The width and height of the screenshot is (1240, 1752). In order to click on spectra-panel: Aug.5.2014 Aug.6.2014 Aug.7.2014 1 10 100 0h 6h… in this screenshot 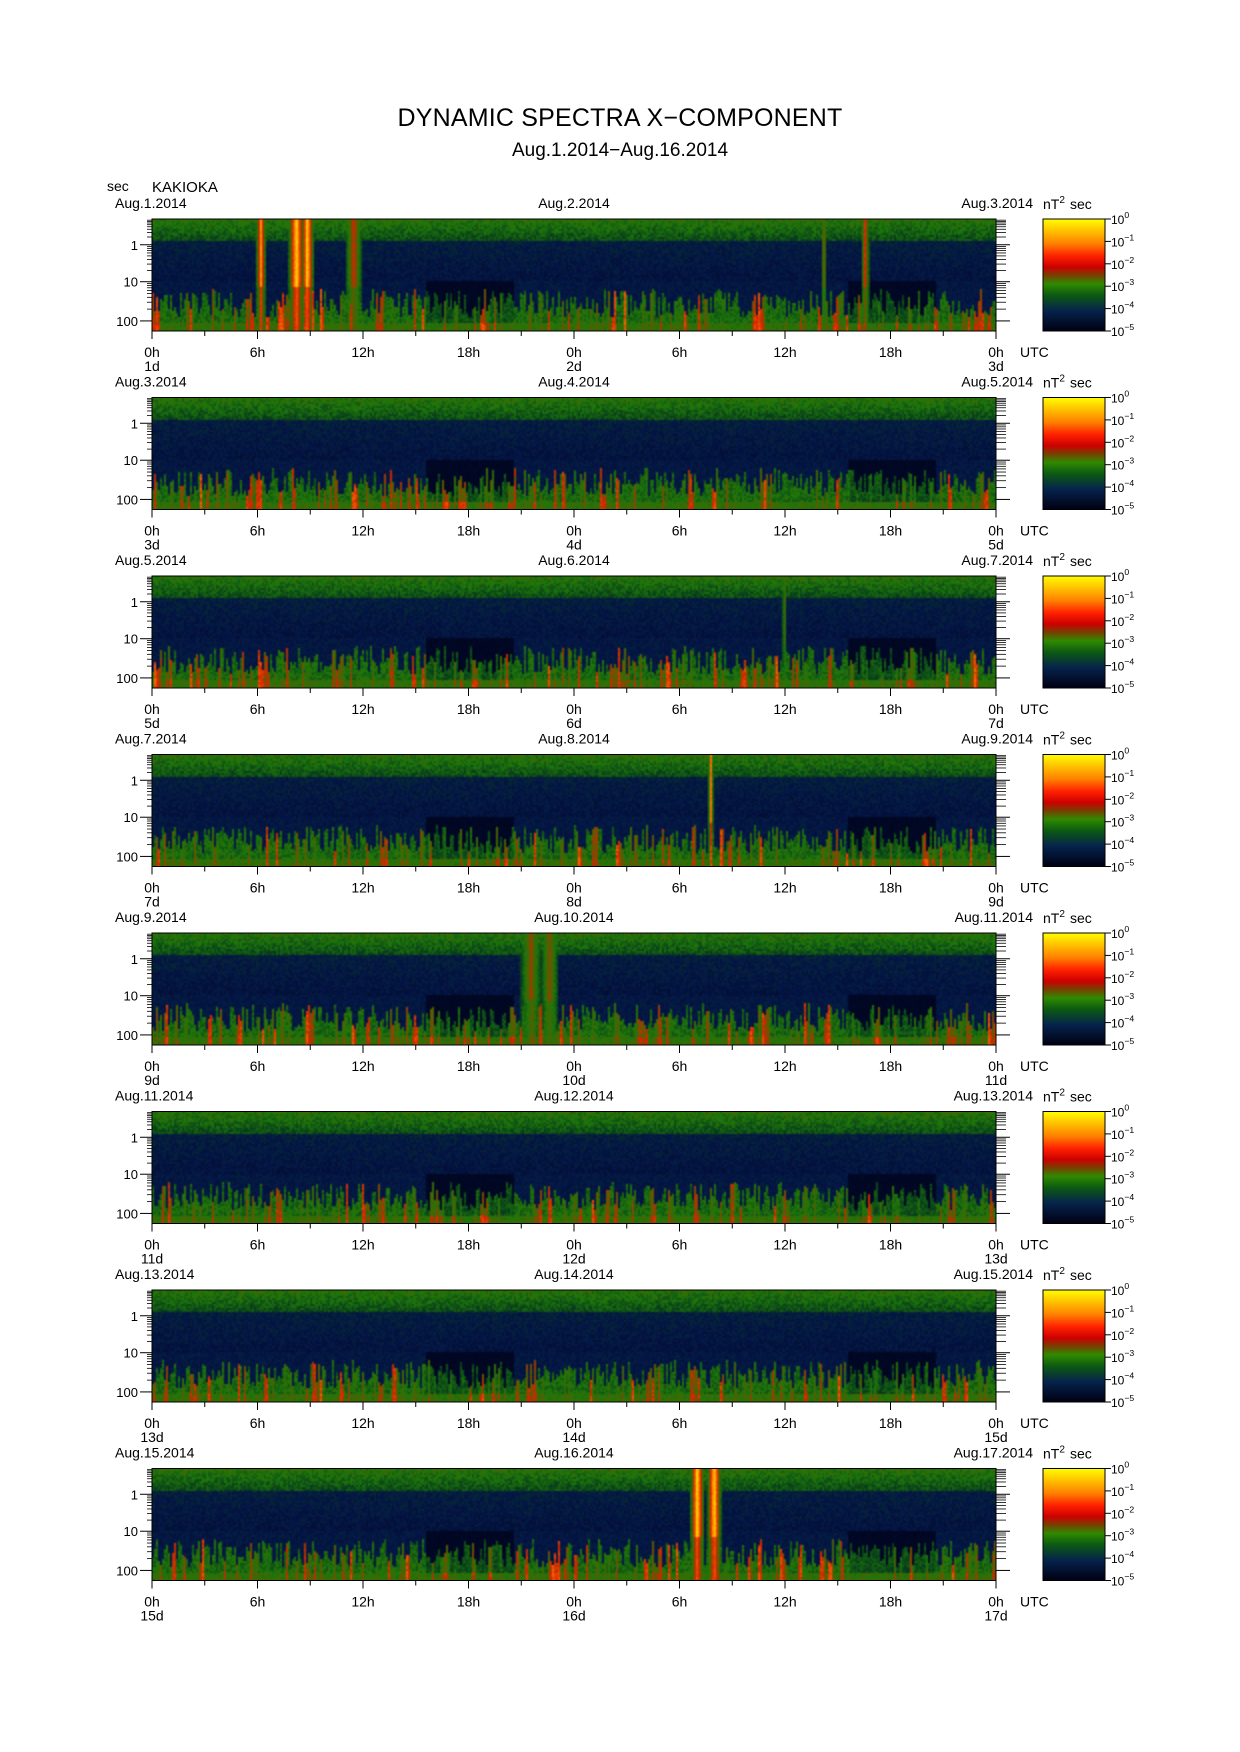, I will do `click(624, 641)`.